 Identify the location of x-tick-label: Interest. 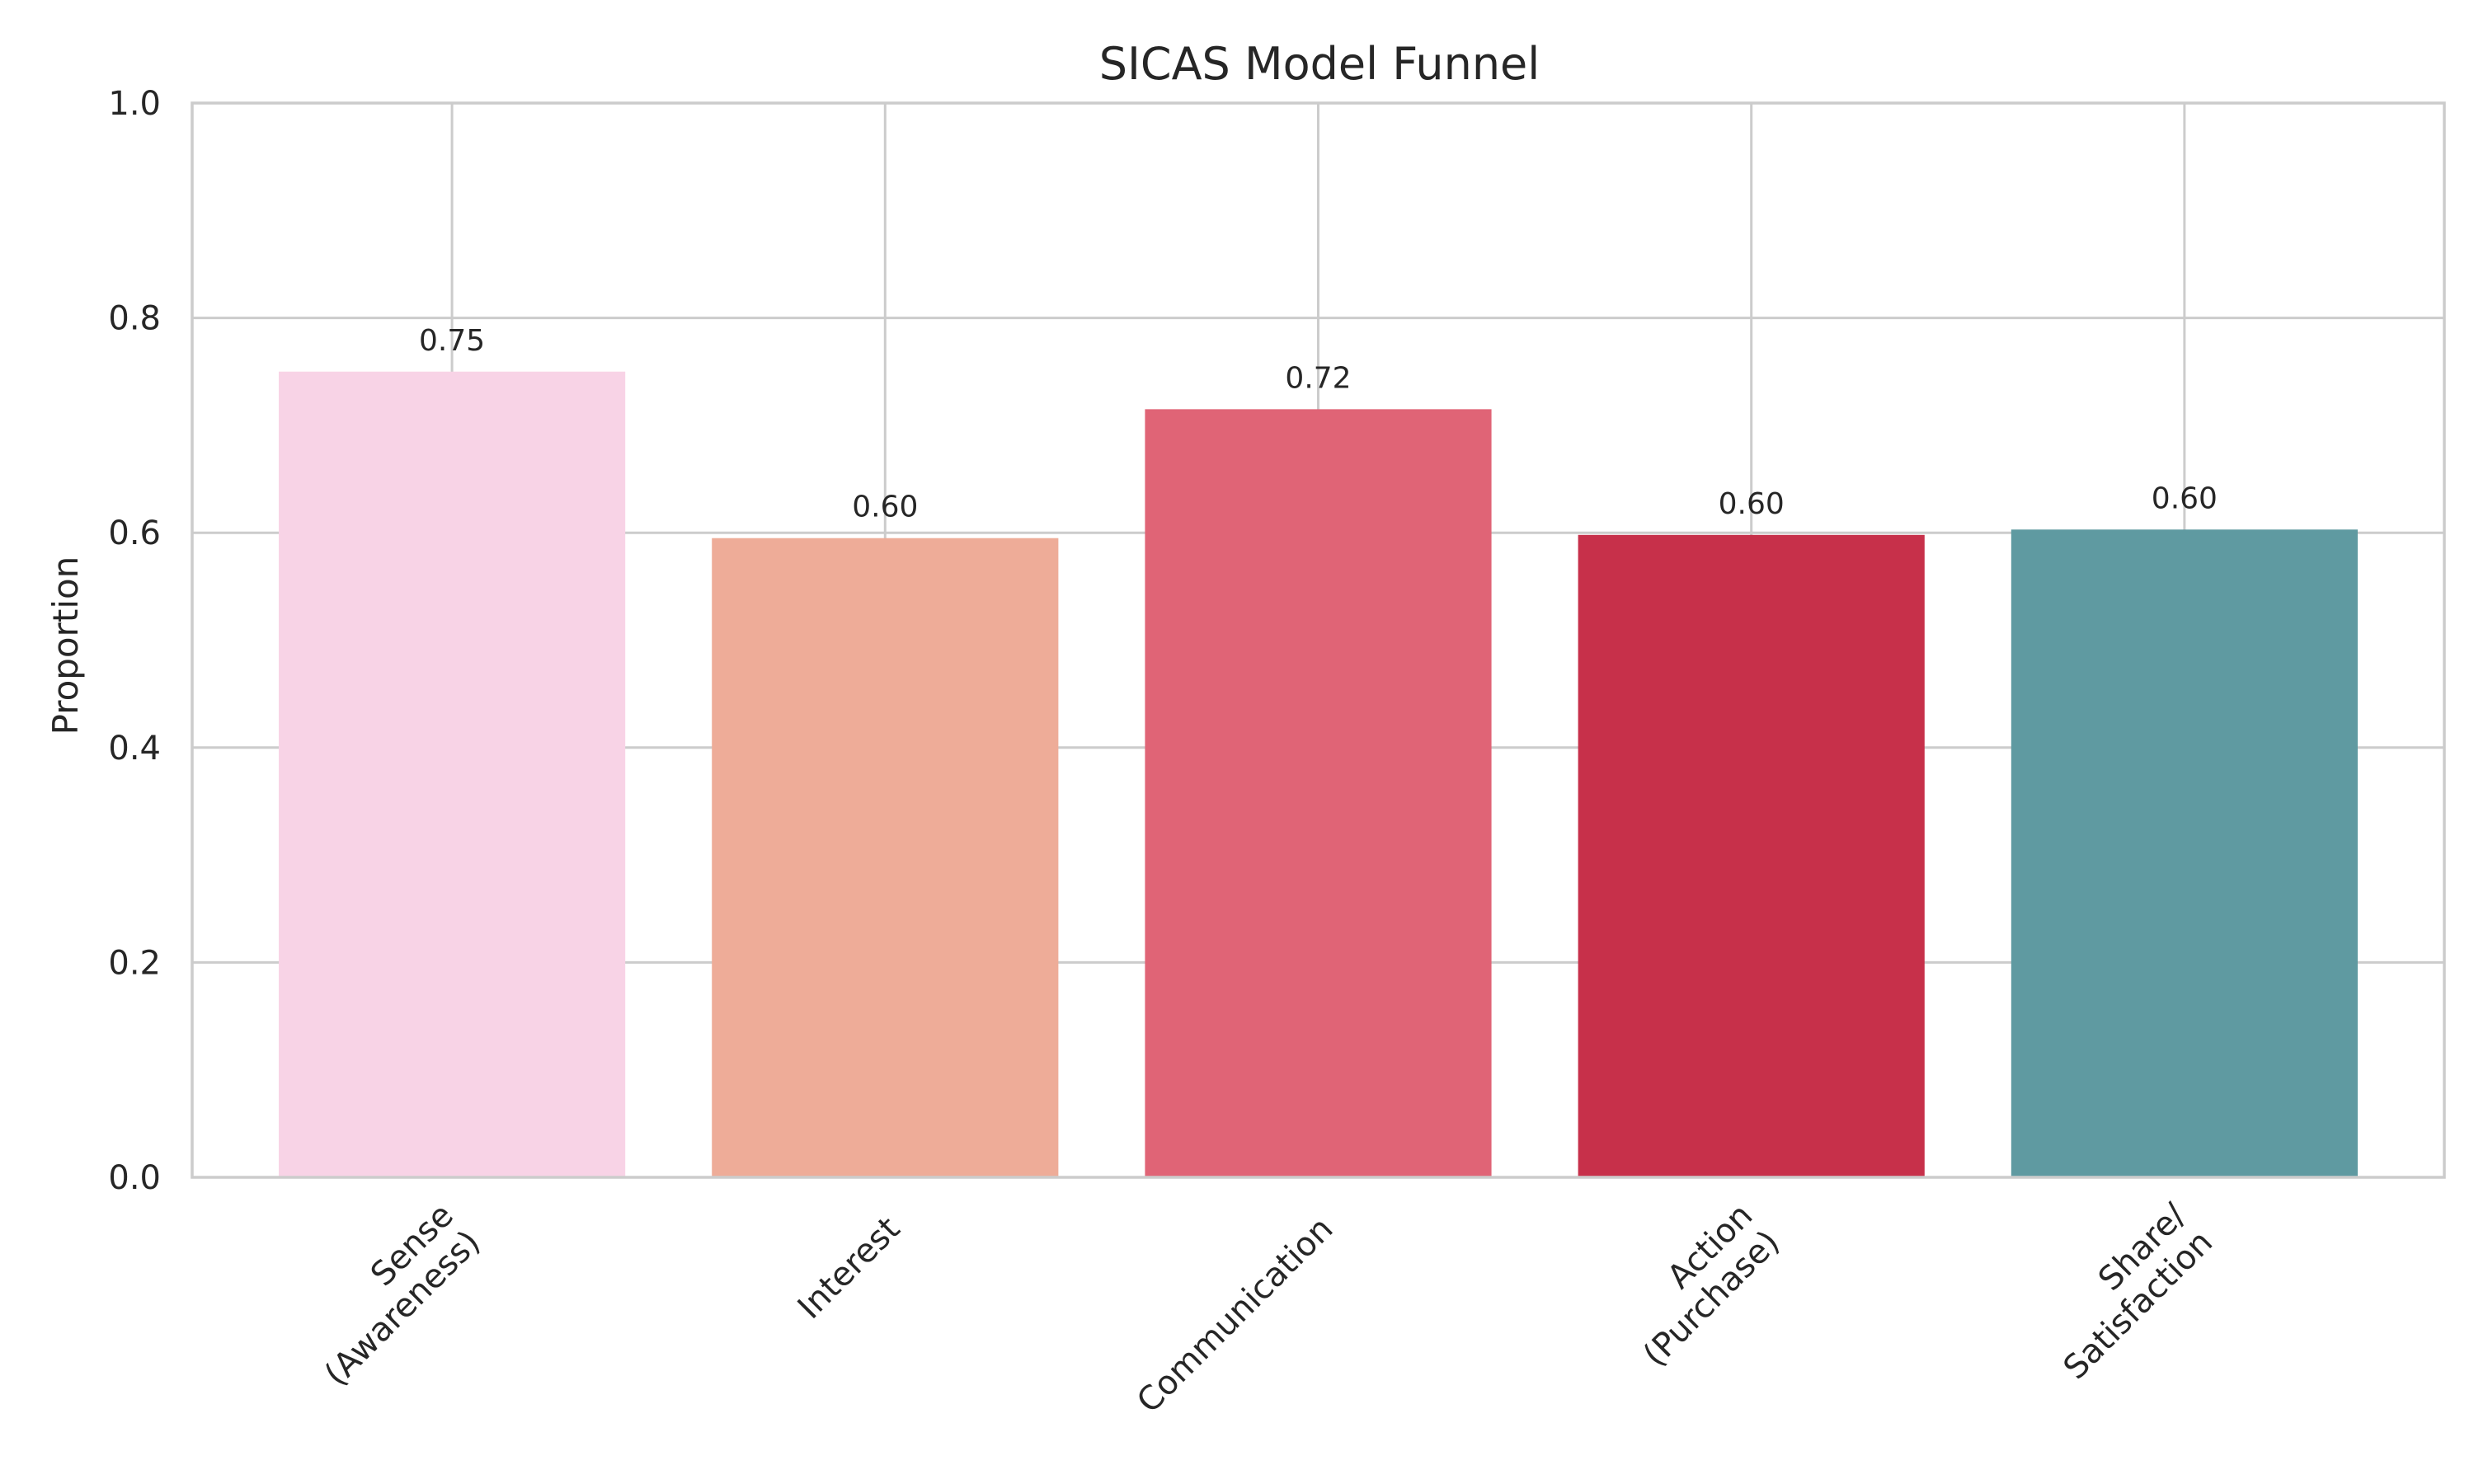
(849, 1268).